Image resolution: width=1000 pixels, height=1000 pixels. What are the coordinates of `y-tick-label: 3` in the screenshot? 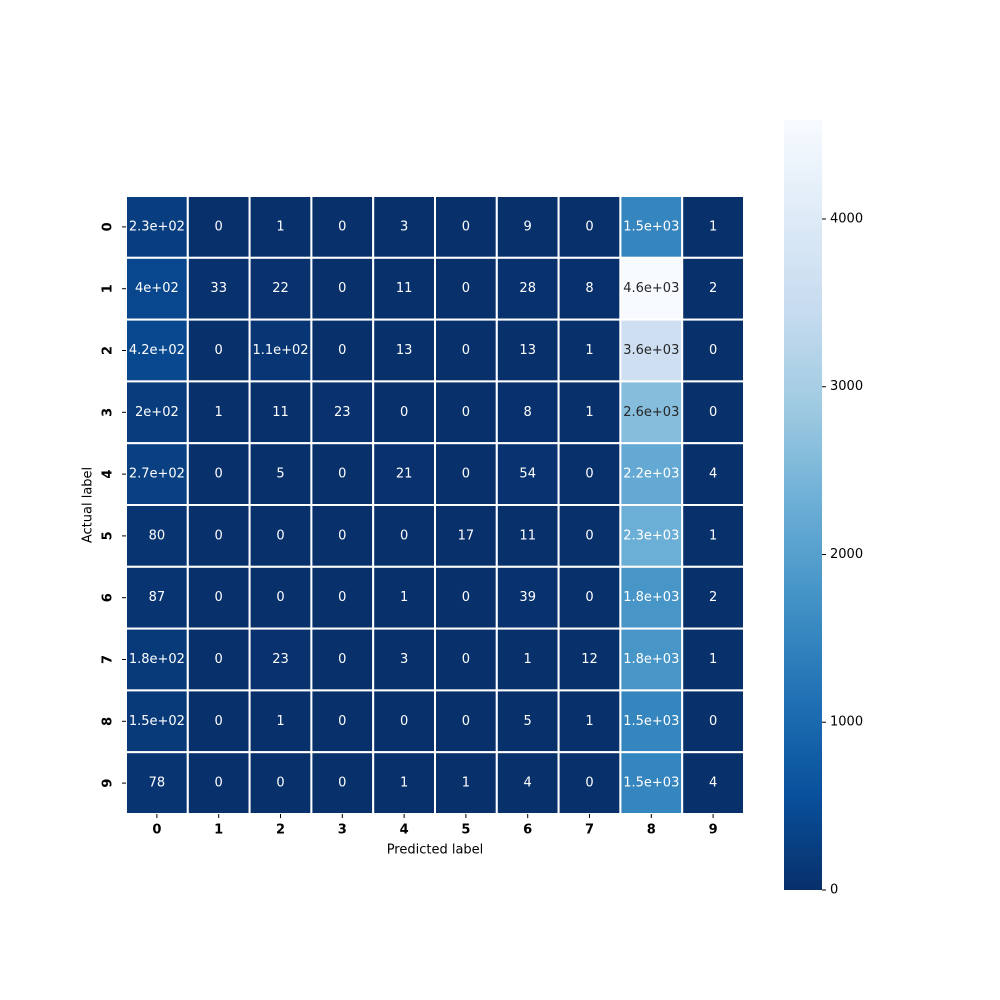 It's located at (108, 412).